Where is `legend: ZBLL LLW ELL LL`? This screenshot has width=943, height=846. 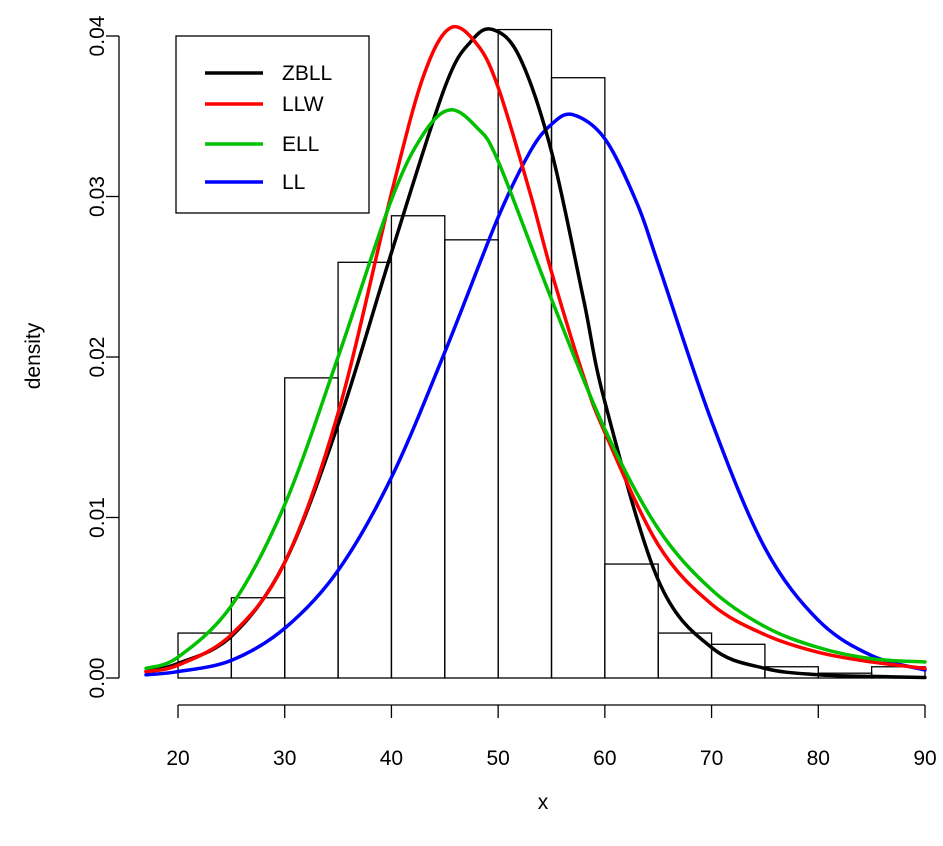 legend: ZBLL LLW ELL LL is located at coordinates (272, 124).